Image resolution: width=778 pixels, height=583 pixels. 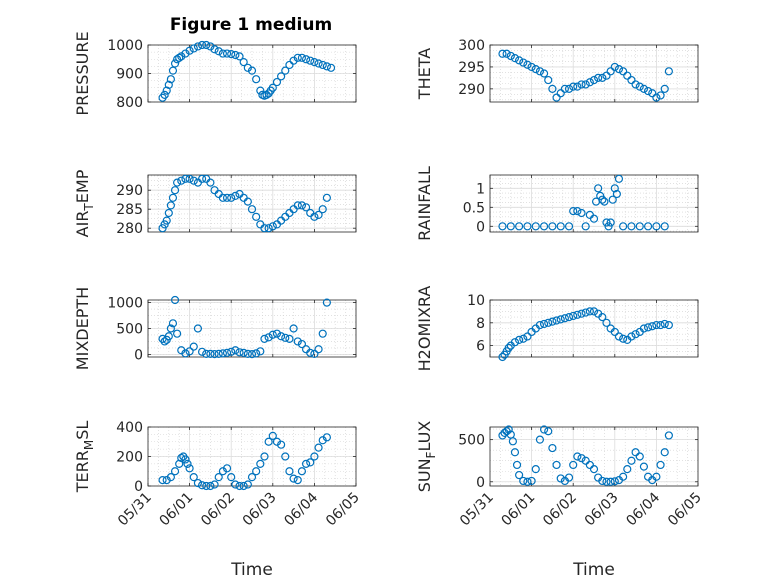 I want to click on axes-box, so click(x=594, y=203).